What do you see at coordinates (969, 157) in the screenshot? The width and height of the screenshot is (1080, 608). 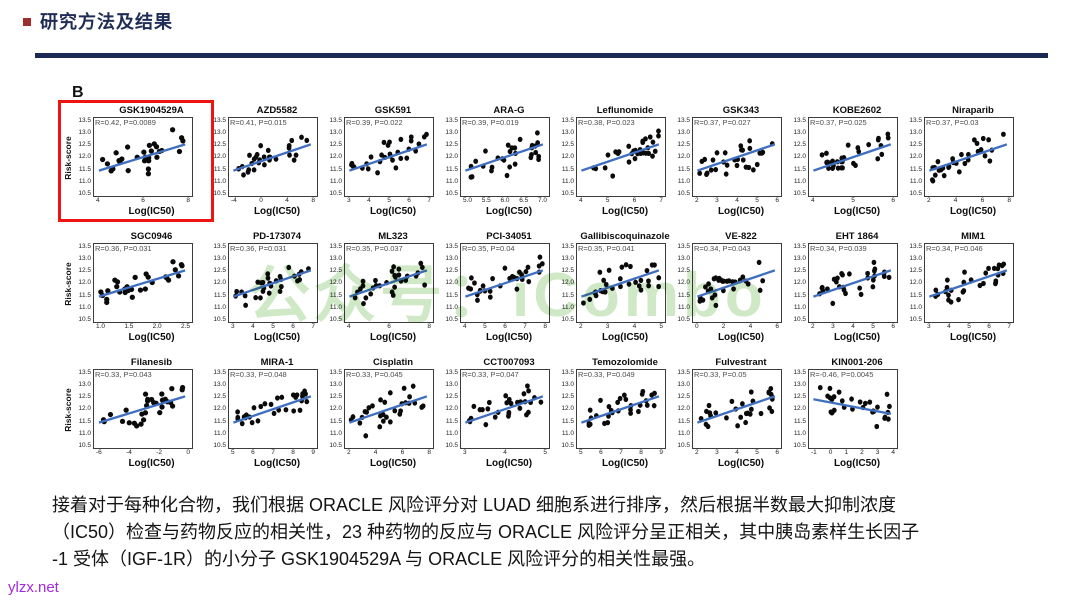 I see `plot-area: R=0.37, P=0.03` at bounding box center [969, 157].